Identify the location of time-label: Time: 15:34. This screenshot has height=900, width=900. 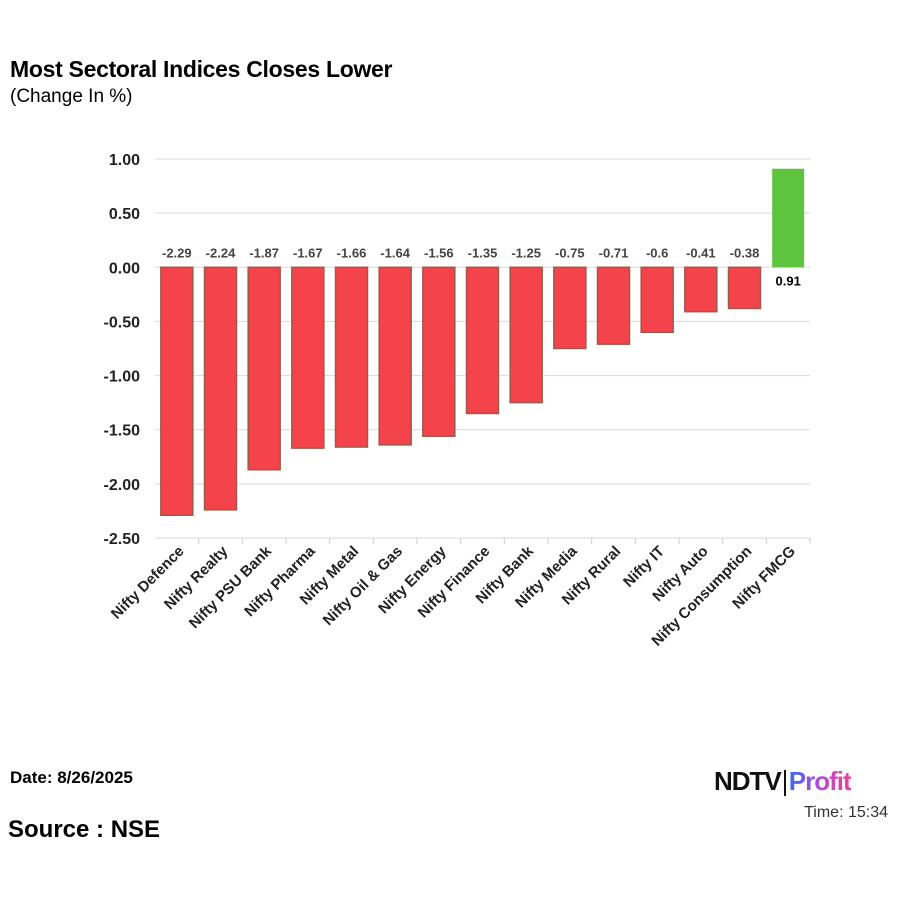
(846, 812).